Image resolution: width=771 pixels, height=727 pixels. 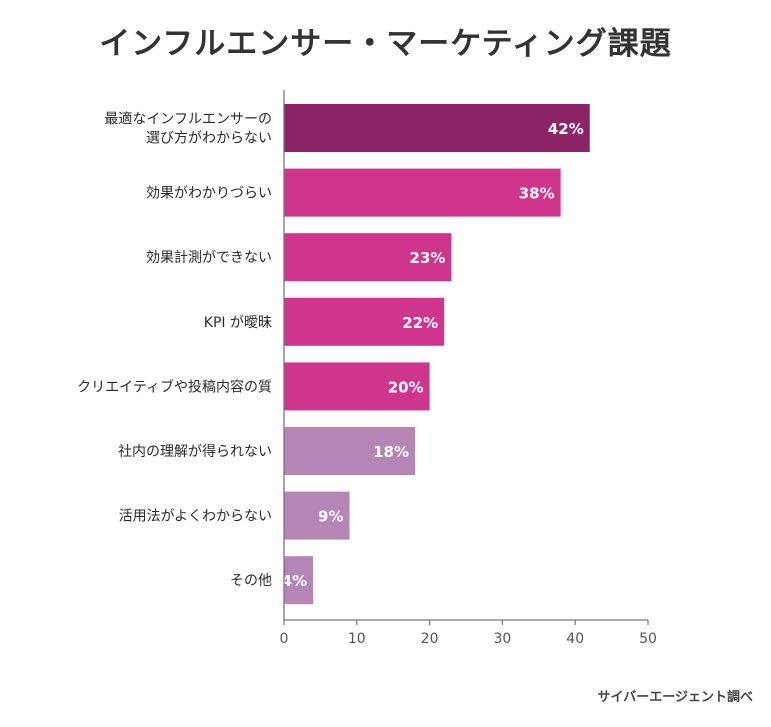 I want to click on category-label: 効果がわかりづらい, so click(x=209, y=194).